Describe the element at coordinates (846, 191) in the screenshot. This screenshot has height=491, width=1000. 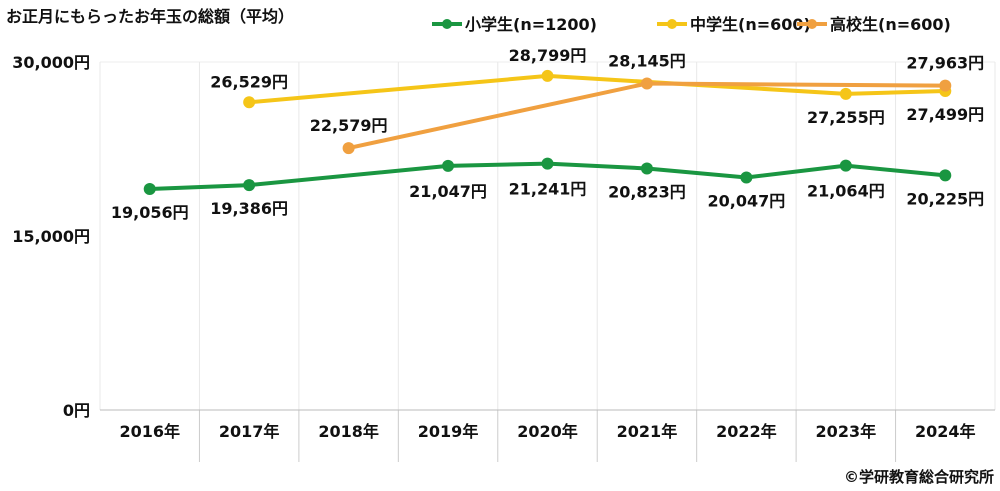
I see `data-label: 21,064円` at that location.